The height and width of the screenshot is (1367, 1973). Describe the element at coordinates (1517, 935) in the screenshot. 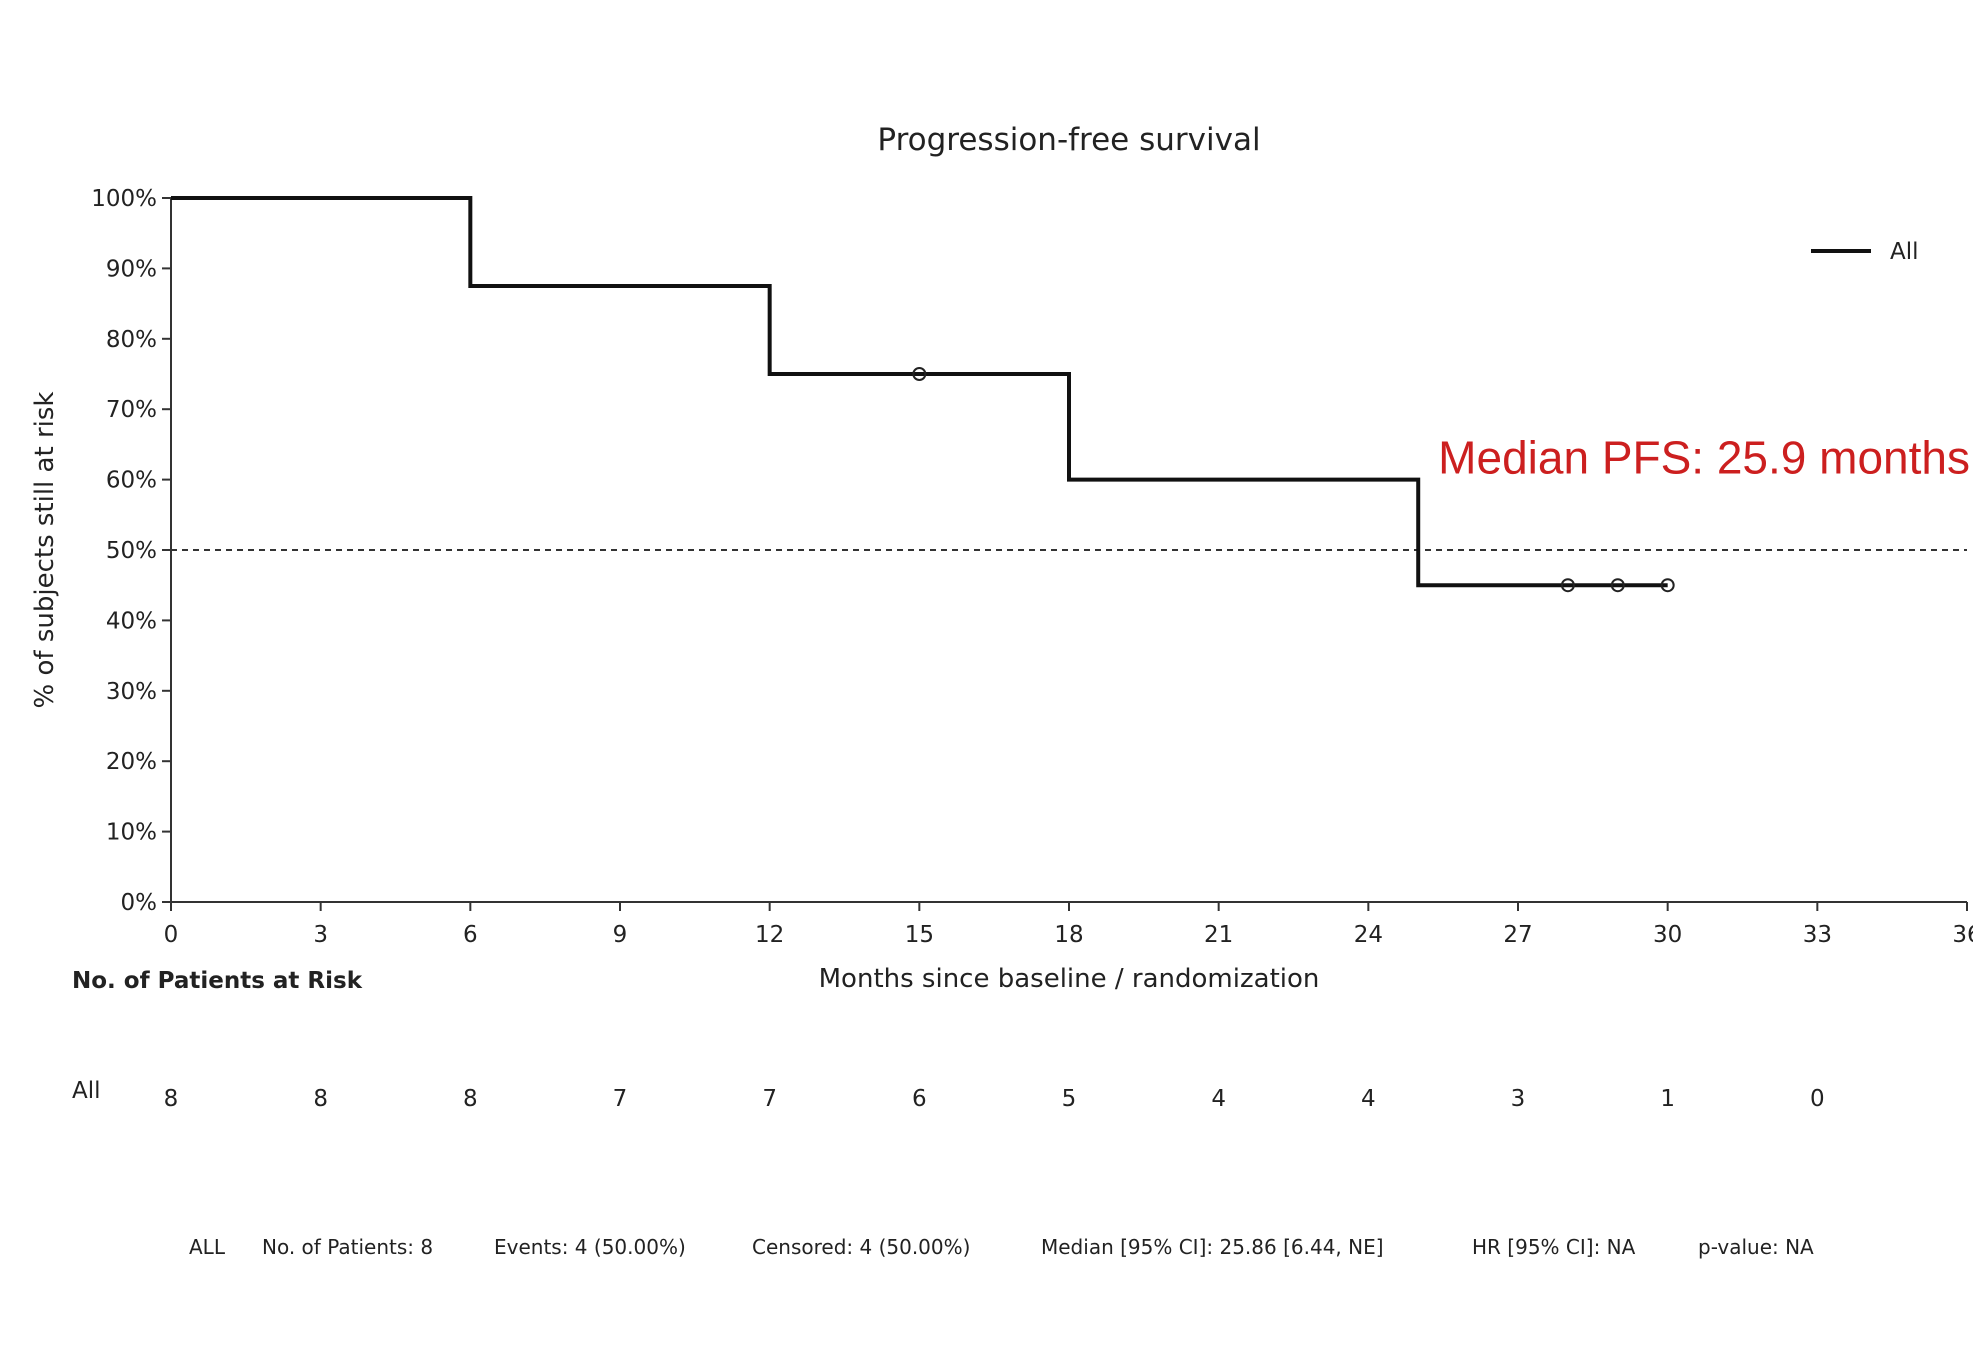

I see `x-tick-label: 27` at that location.